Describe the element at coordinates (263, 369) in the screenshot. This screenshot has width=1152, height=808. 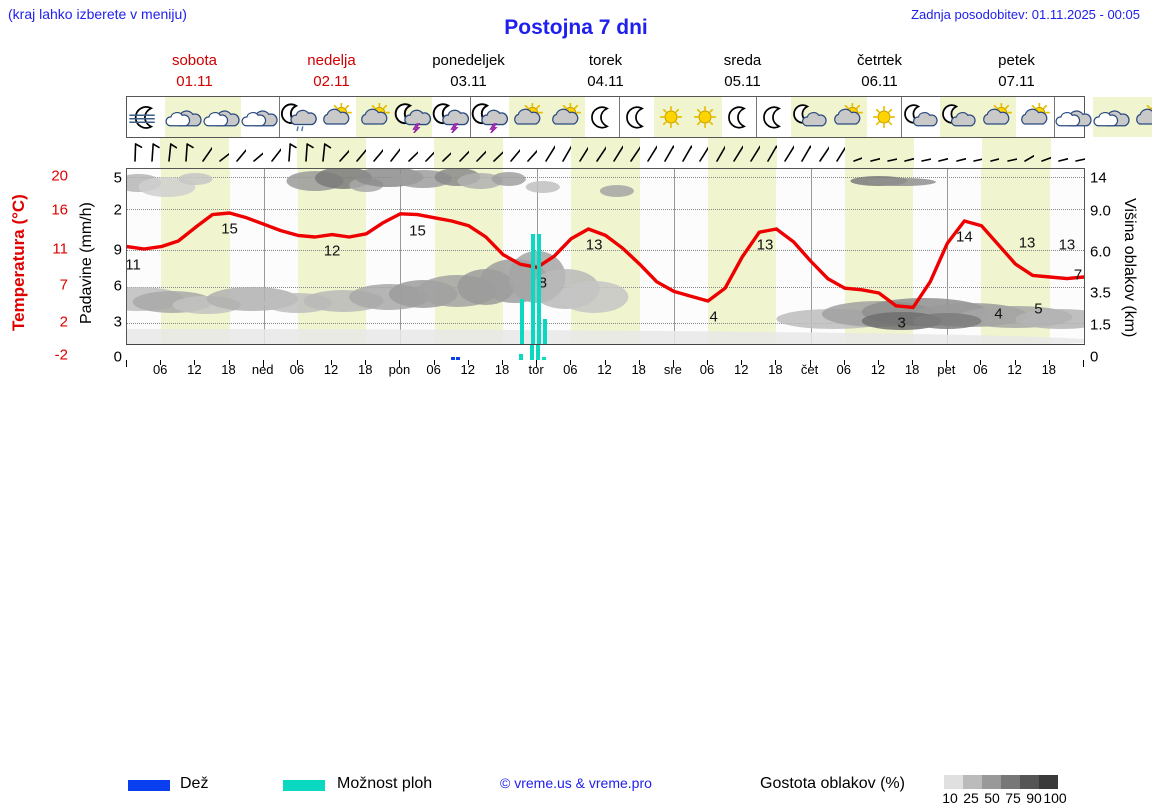
I see `time-label-3: ned` at that location.